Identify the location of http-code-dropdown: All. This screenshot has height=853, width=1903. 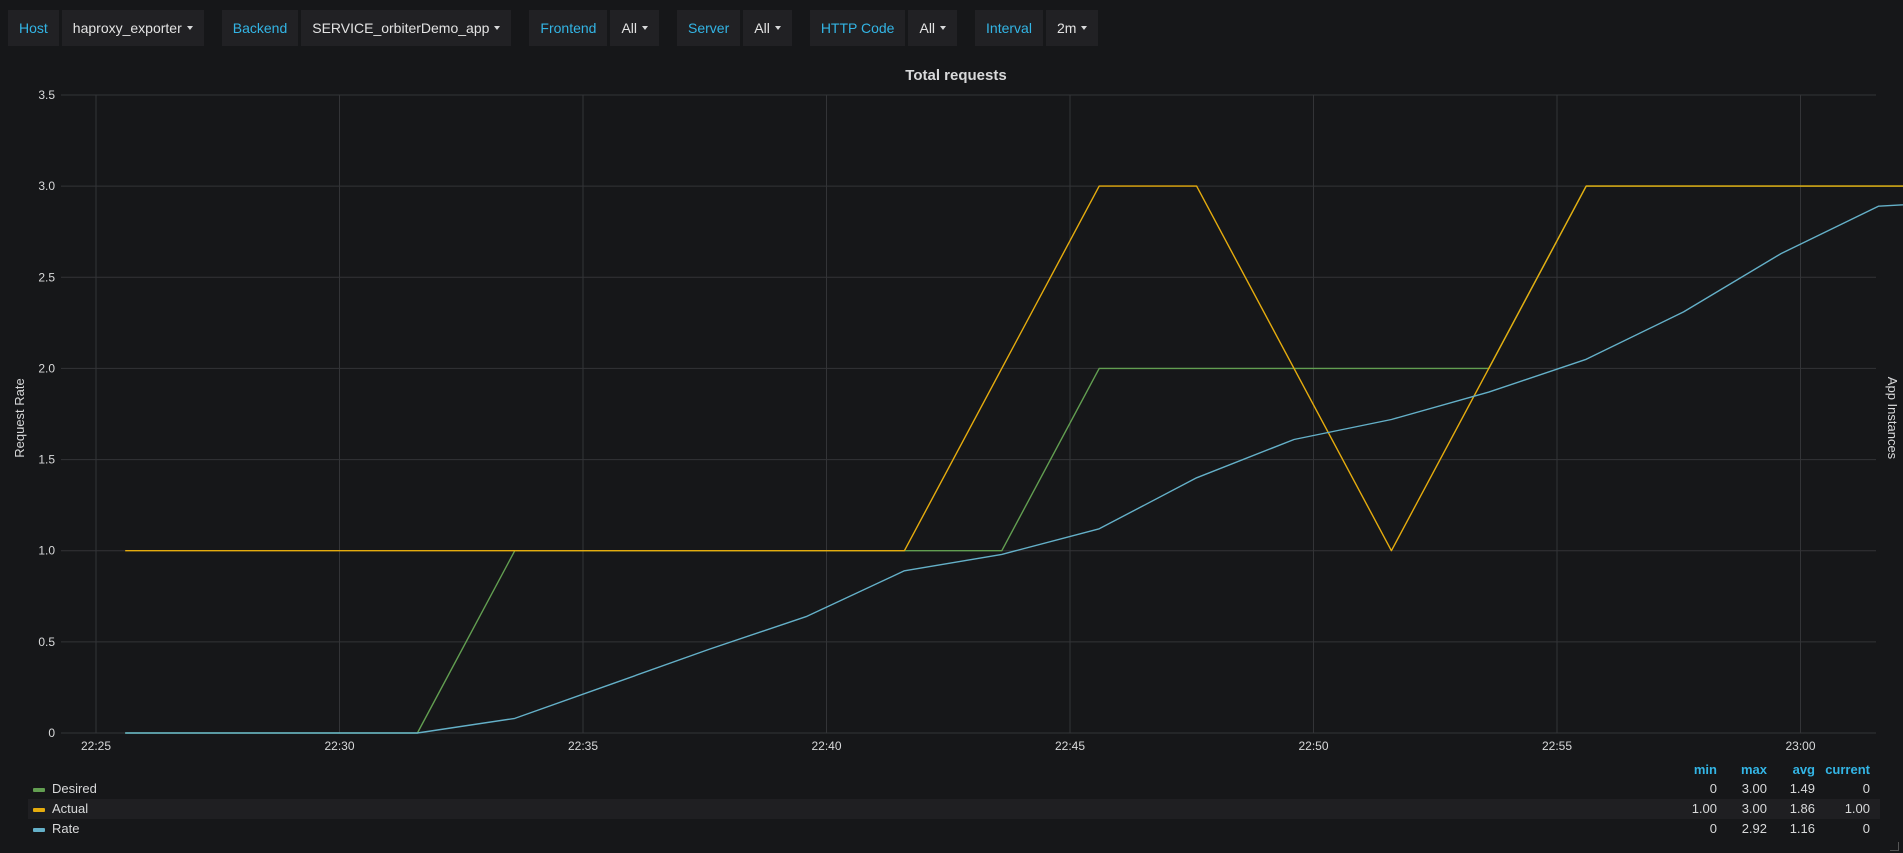
(933, 28).